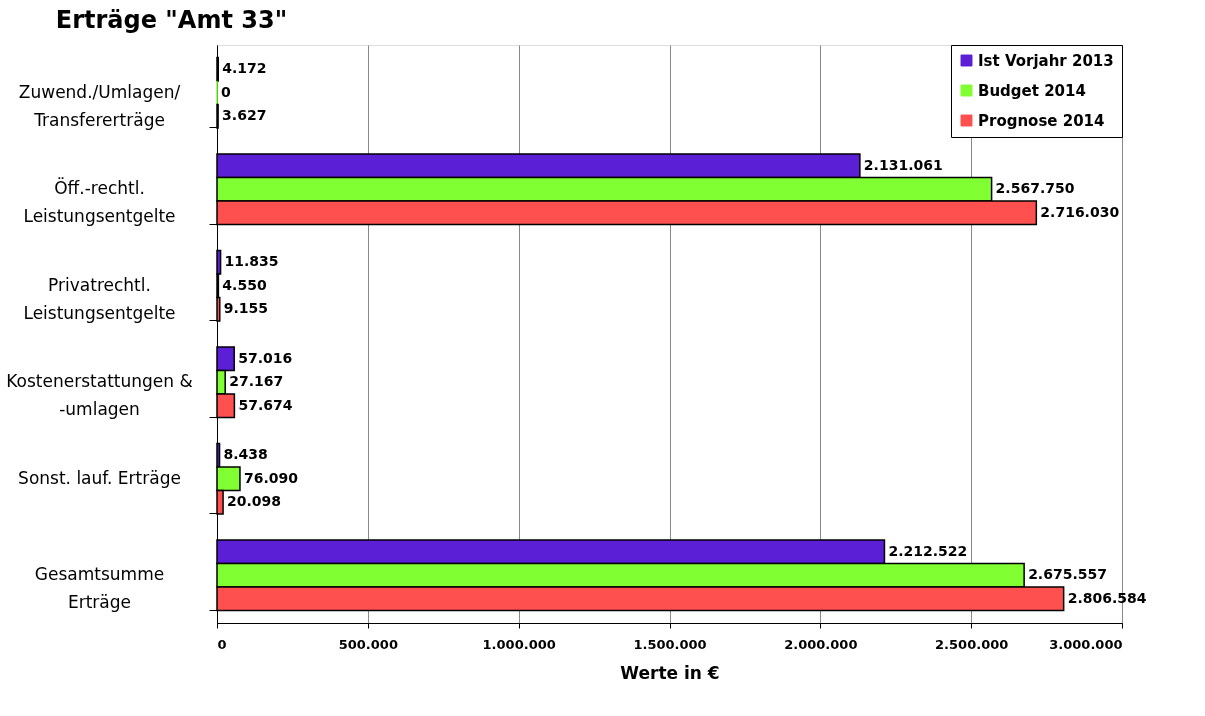  What do you see at coordinates (1080, 211) in the screenshot?
I see `data-label: 2.716.030` at bounding box center [1080, 211].